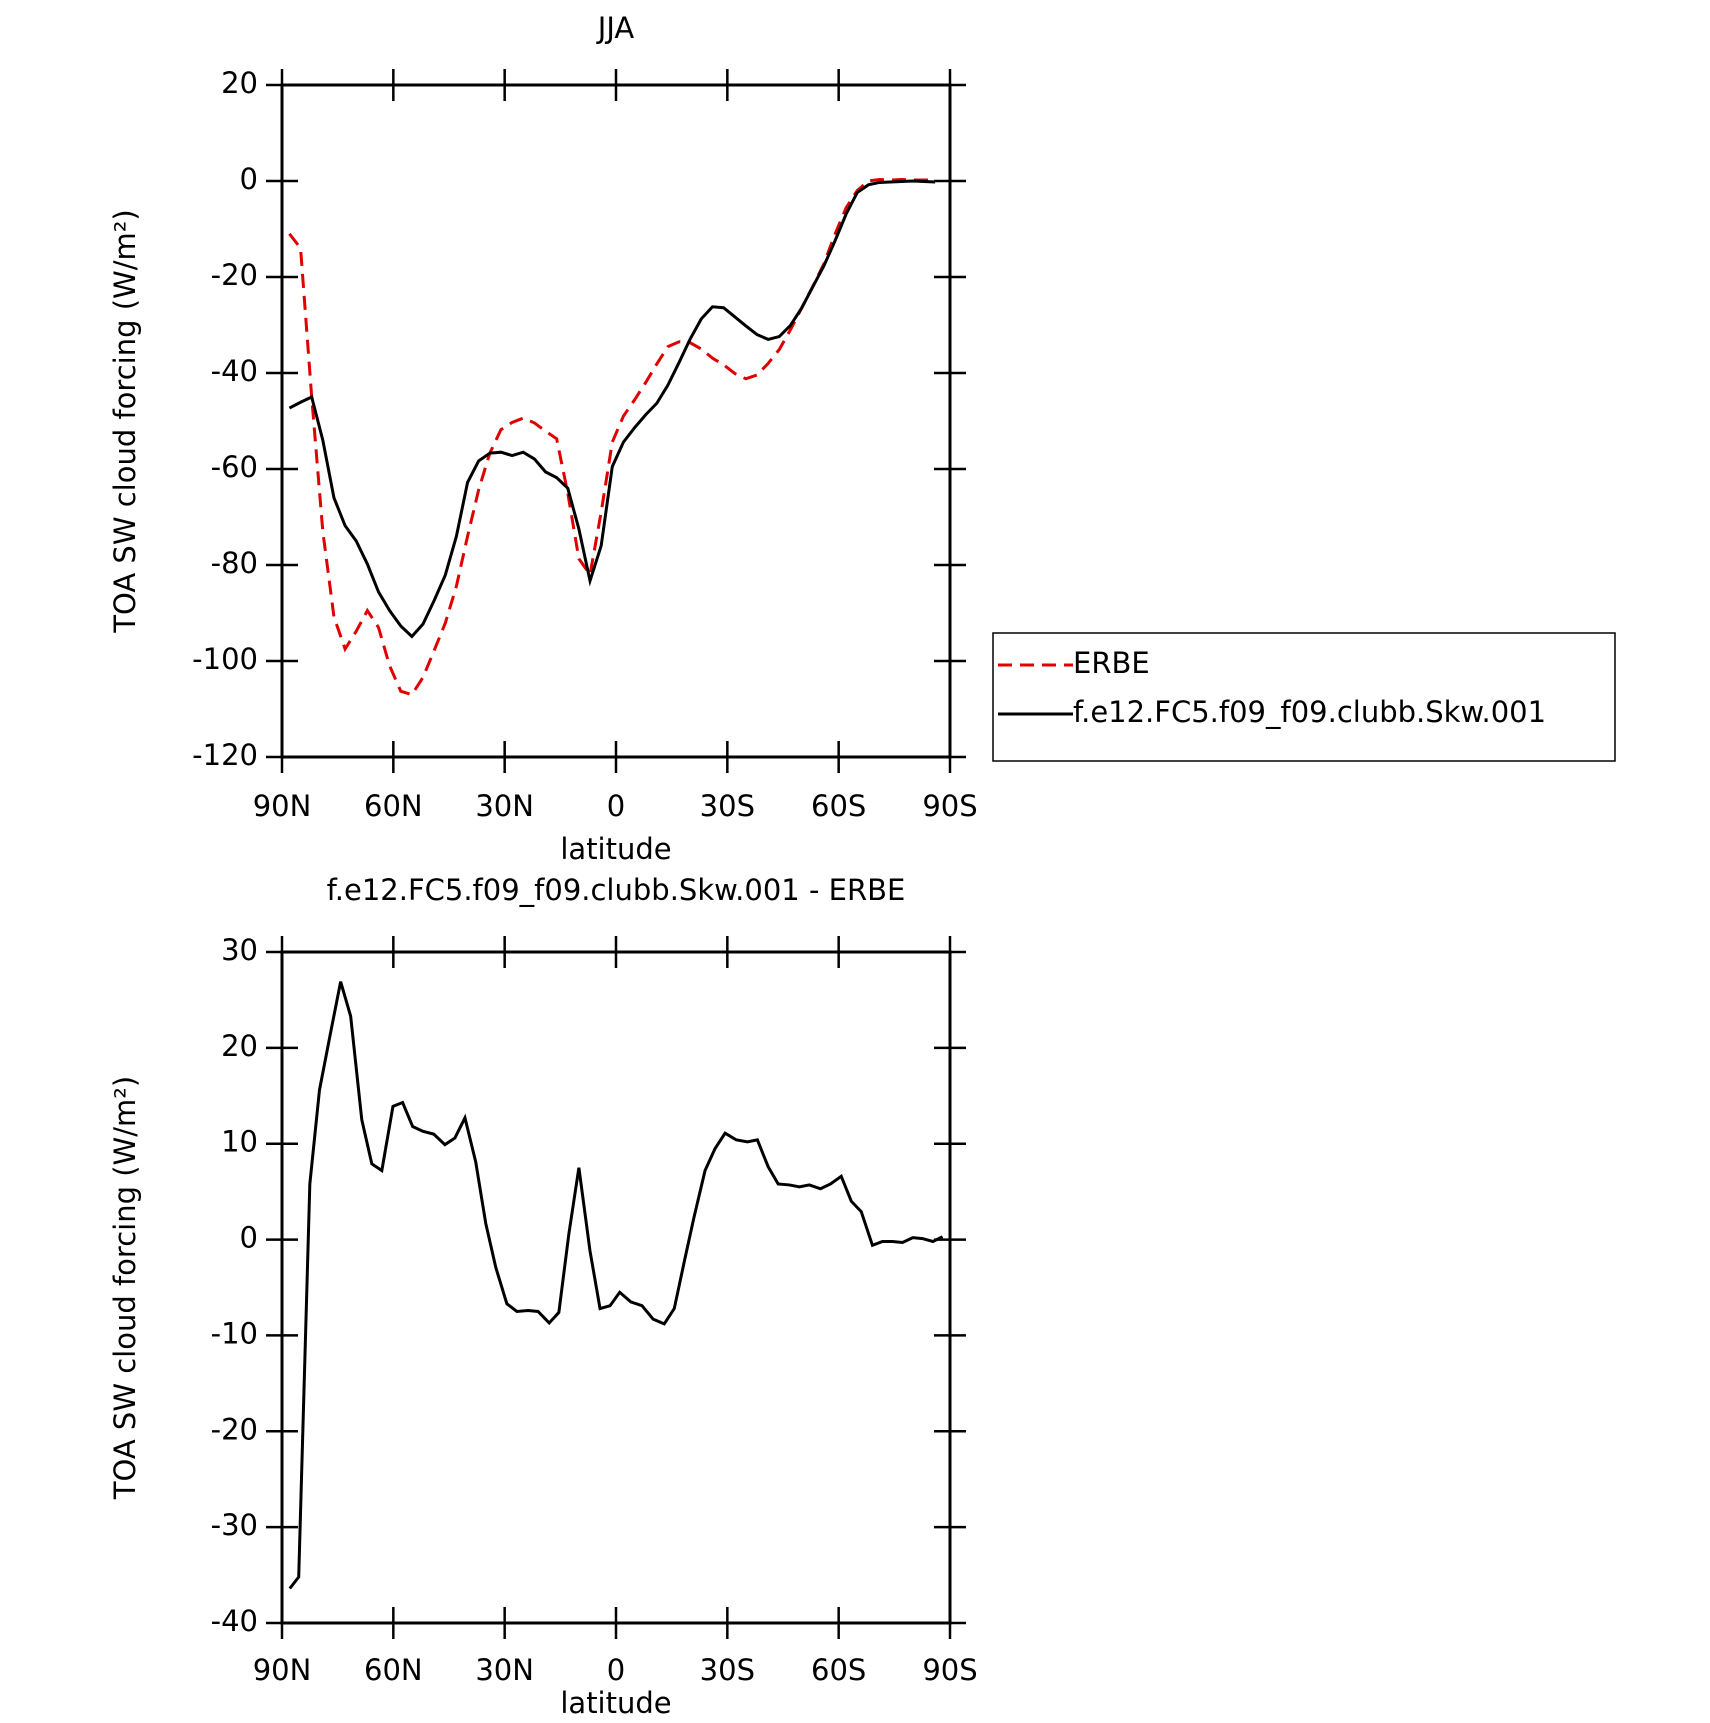 This screenshot has height=1723, width=1710. I want to click on legend-box, so click(1304, 697).